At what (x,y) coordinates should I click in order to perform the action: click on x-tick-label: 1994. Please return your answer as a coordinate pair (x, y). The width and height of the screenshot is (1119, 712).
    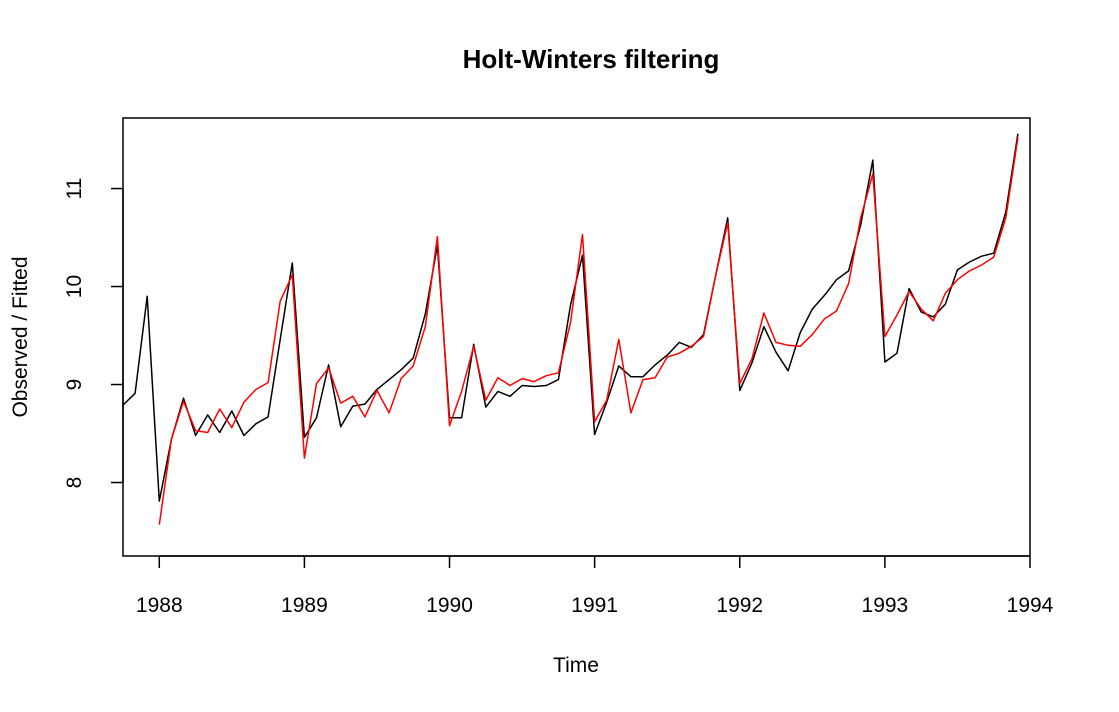
    Looking at the image, I should click on (1030, 605).